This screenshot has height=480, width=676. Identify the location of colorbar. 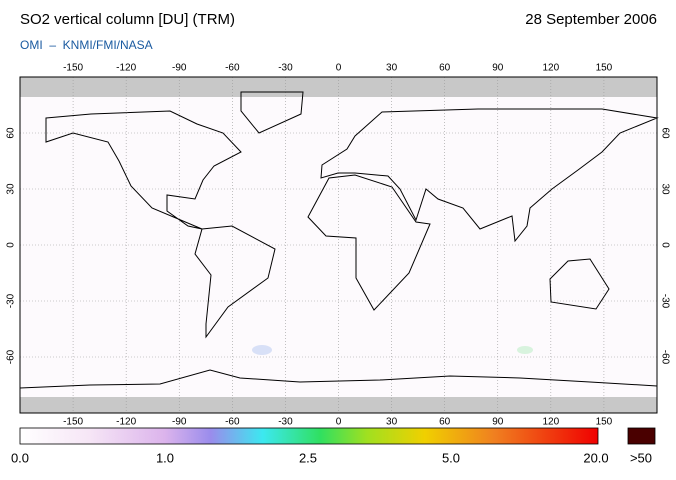
(309, 436).